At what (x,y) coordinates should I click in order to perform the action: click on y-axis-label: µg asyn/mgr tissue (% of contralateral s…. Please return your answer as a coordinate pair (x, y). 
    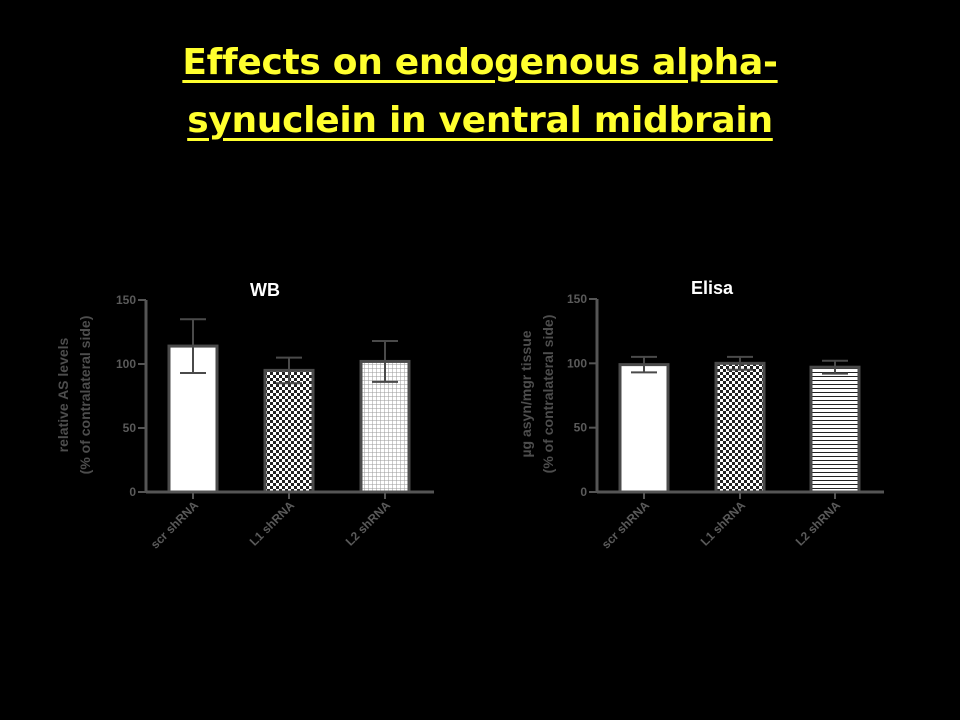
    Looking at the image, I should click on (537, 394).